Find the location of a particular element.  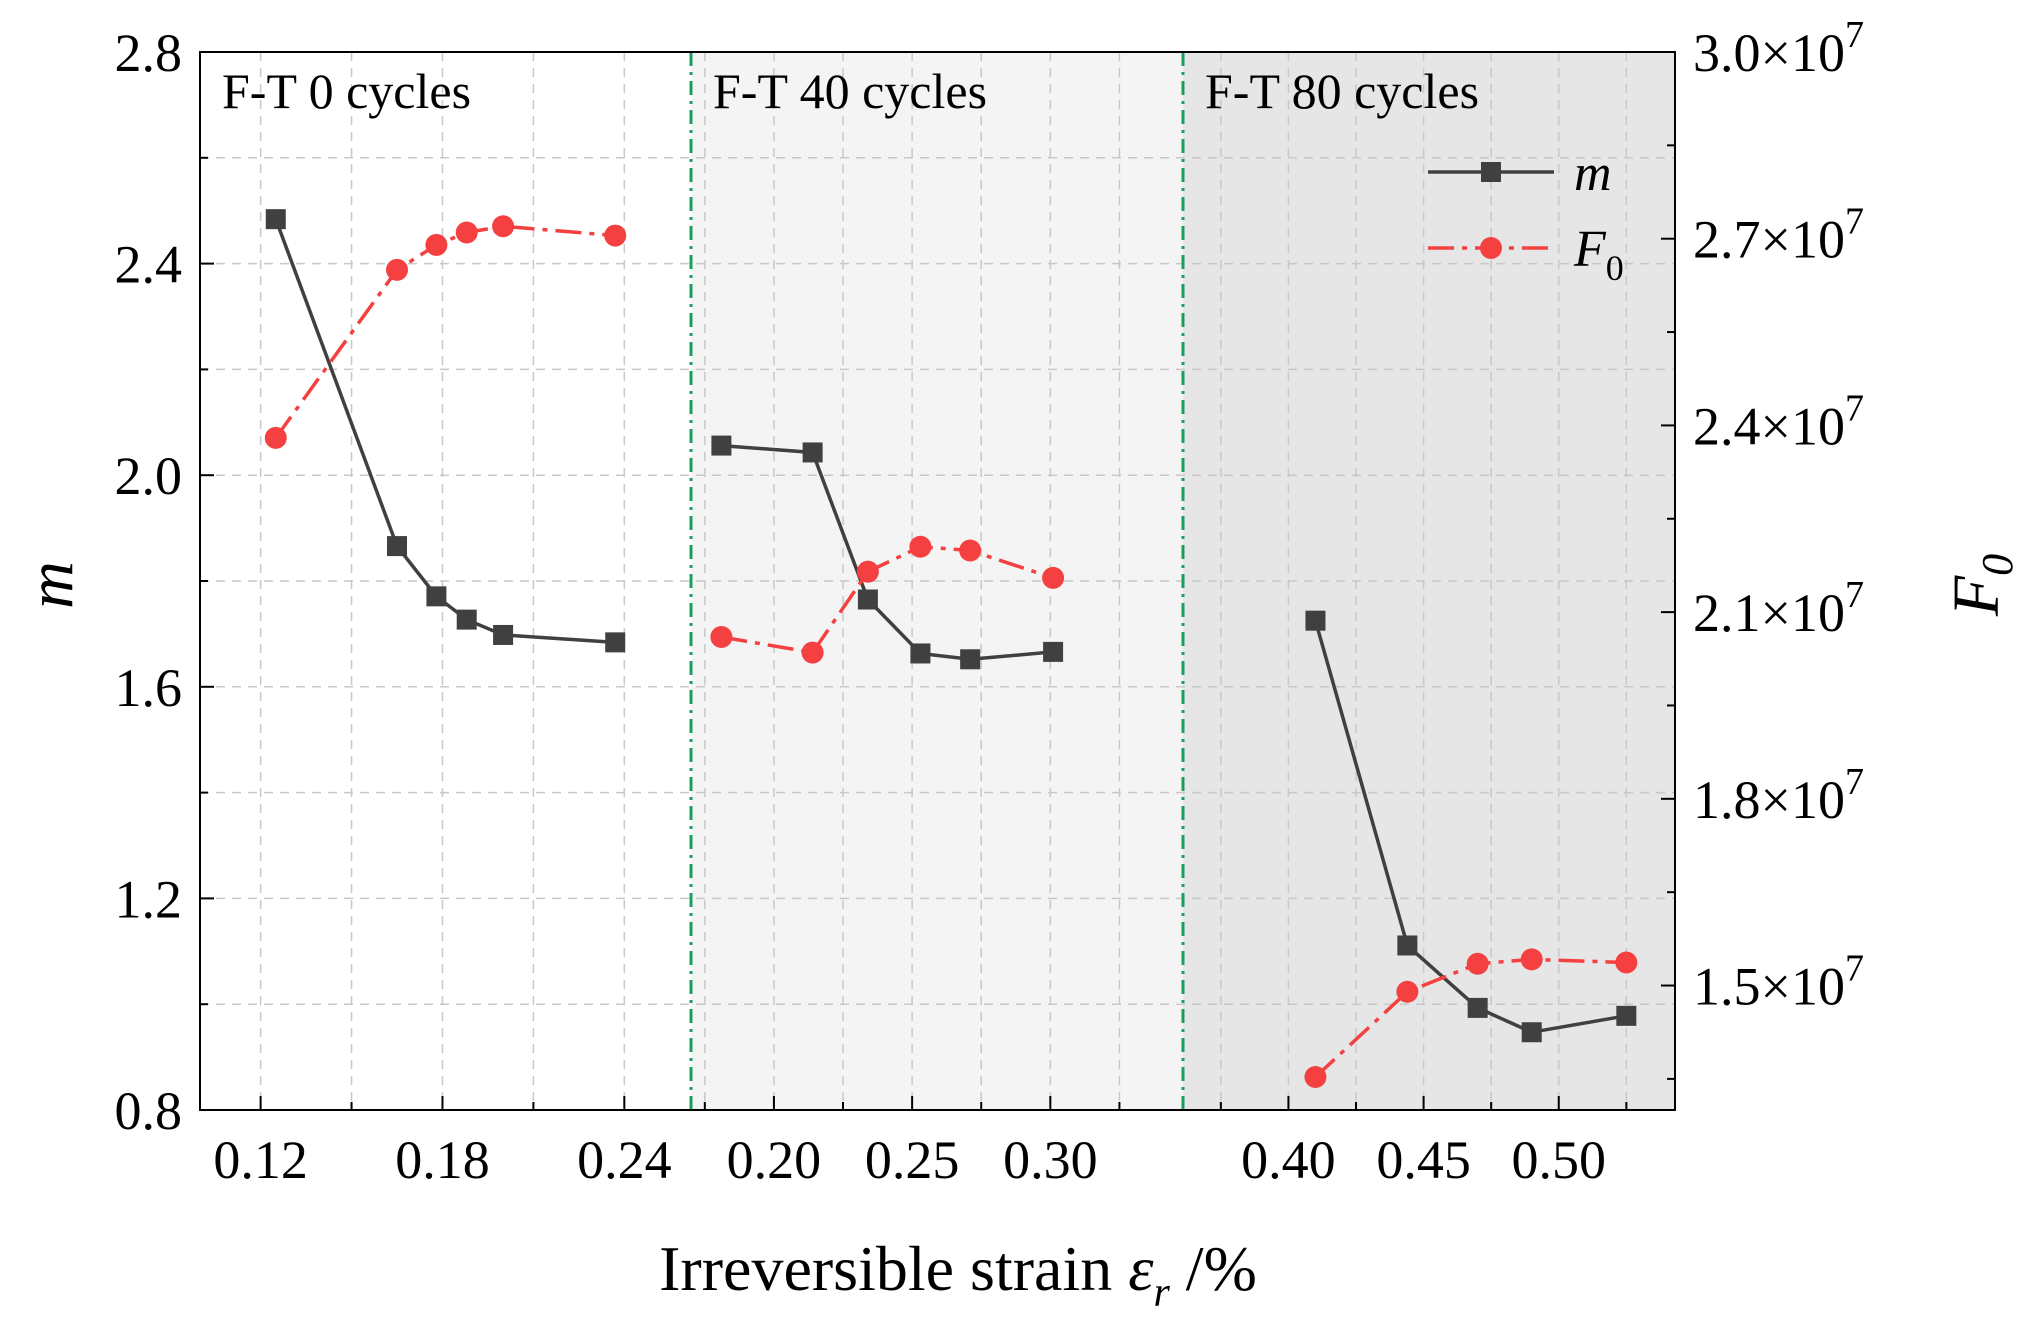

y-left-tick-label: 2.8 is located at coordinates (149, 53).